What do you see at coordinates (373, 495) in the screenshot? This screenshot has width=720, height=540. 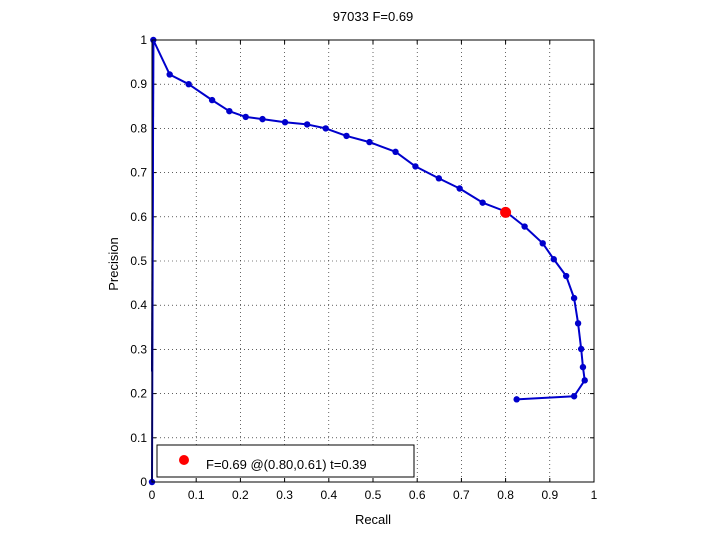 I see `x-tick-label: 0.5` at bounding box center [373, 495].